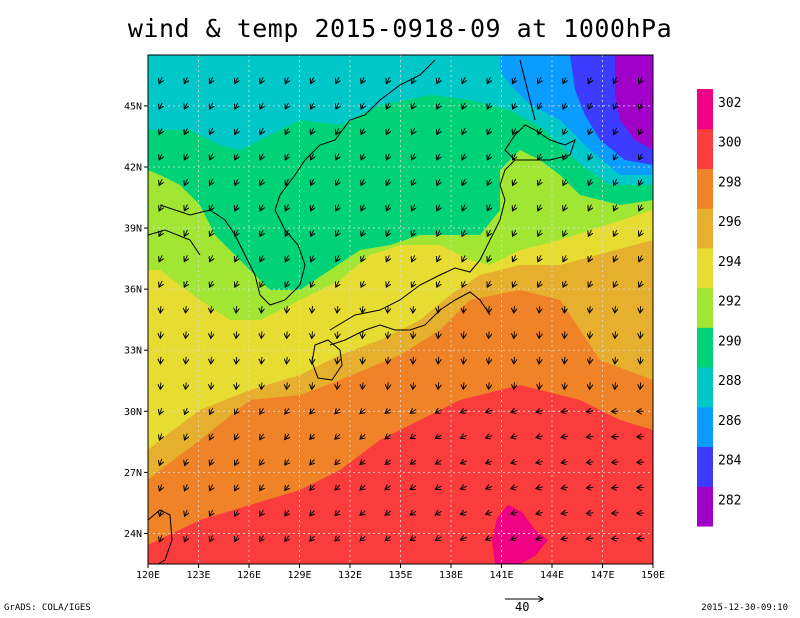 Image resolution: width=800 pixels, height=618 pixels. I want to click on x-tick-label: 126E, so click(249, 575).